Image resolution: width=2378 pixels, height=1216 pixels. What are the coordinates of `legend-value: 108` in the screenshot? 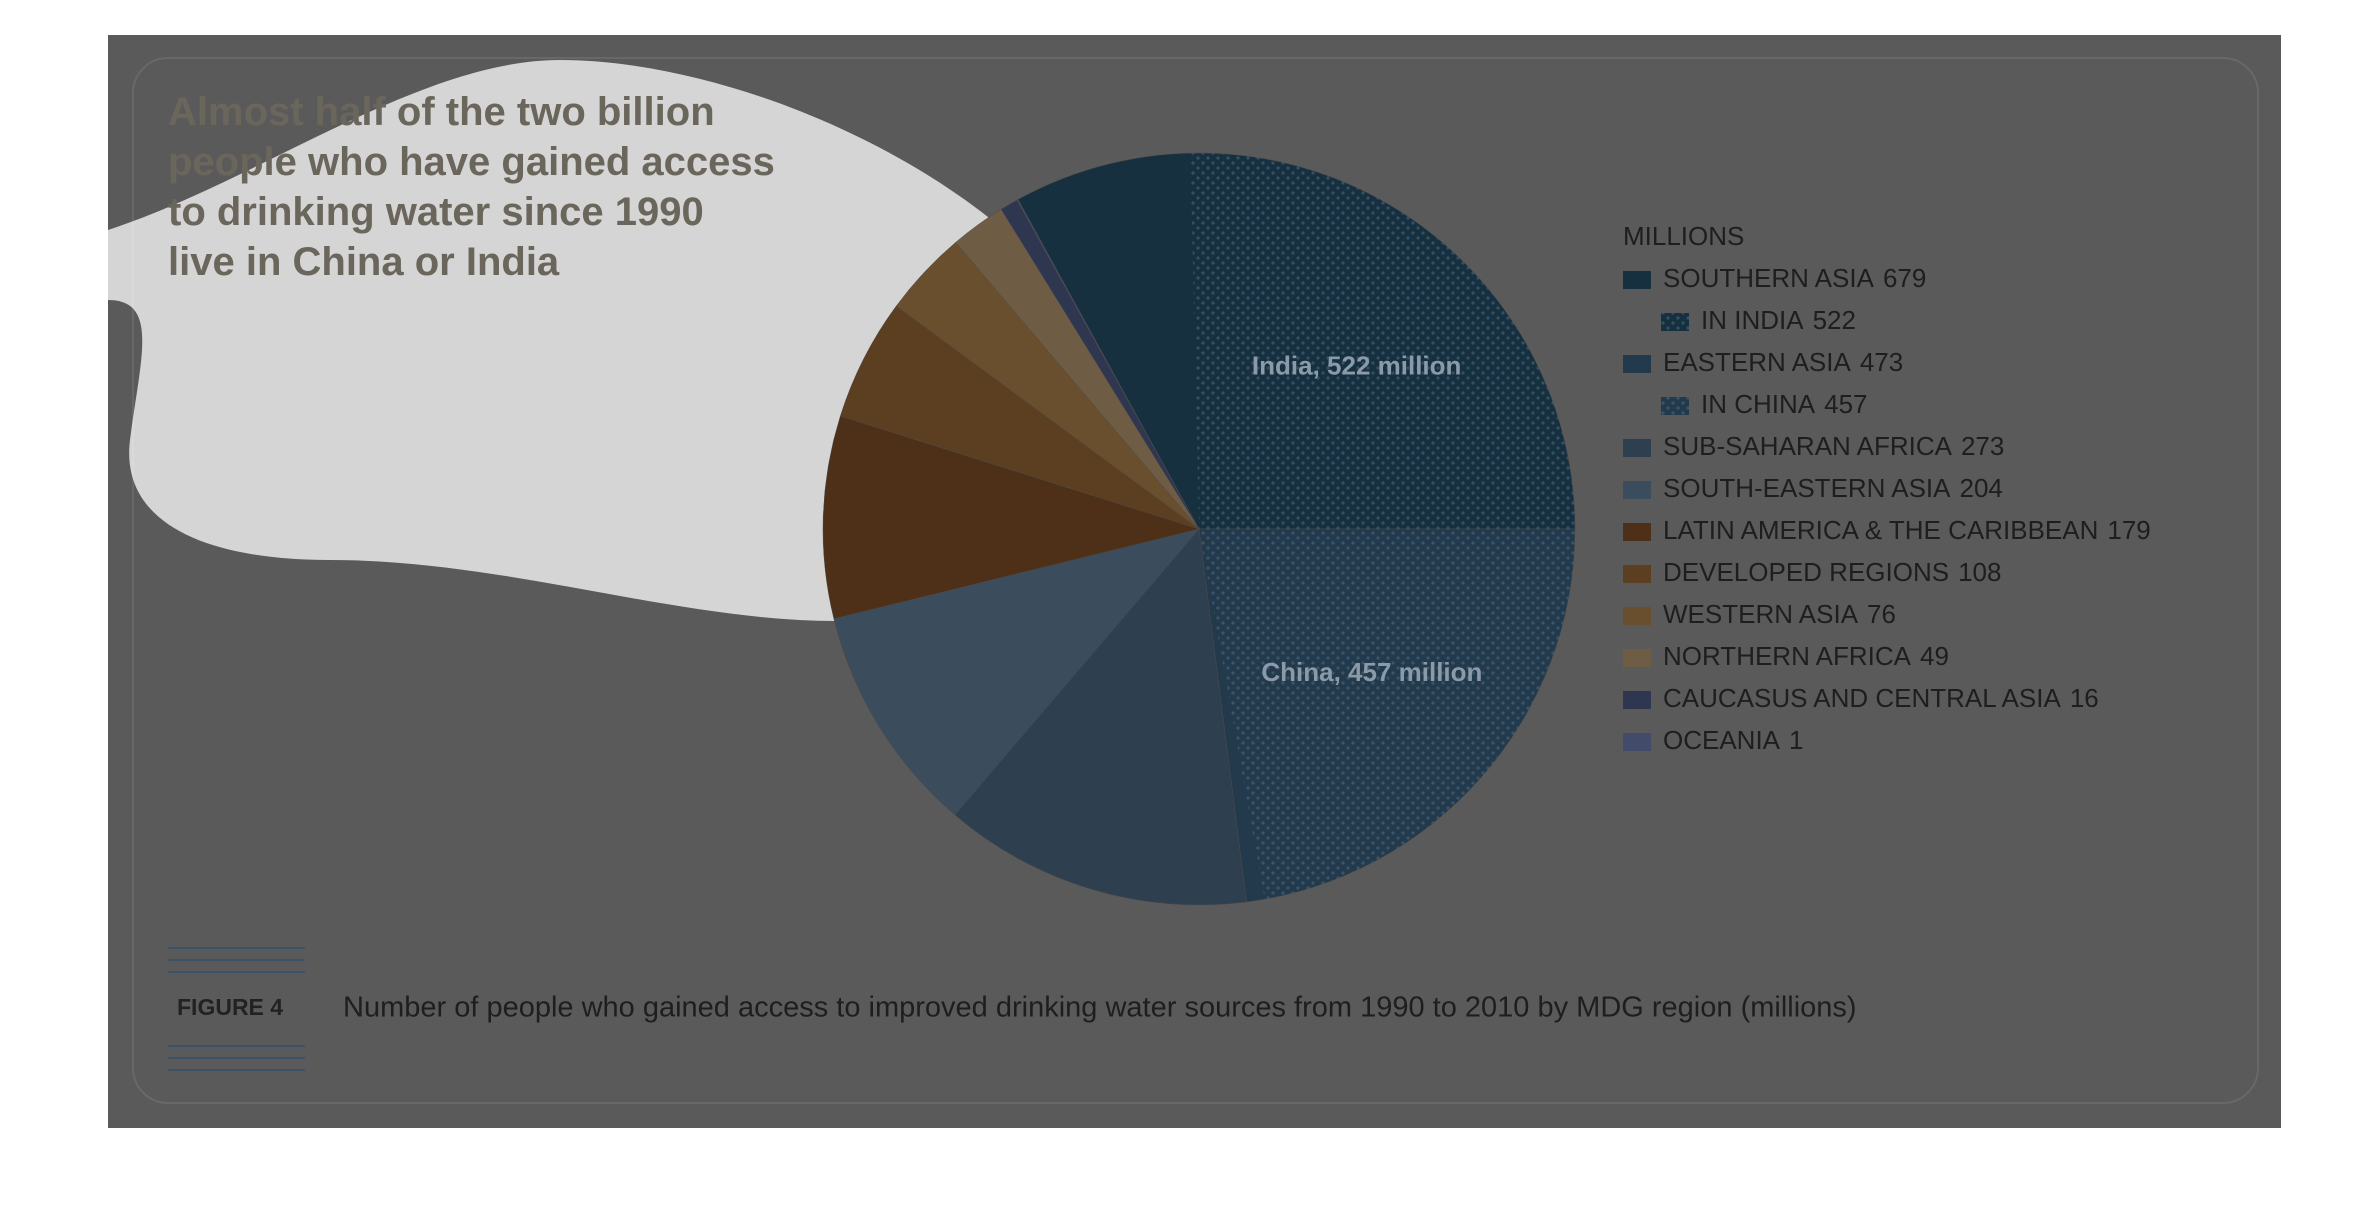 It's located at (1979, 572).